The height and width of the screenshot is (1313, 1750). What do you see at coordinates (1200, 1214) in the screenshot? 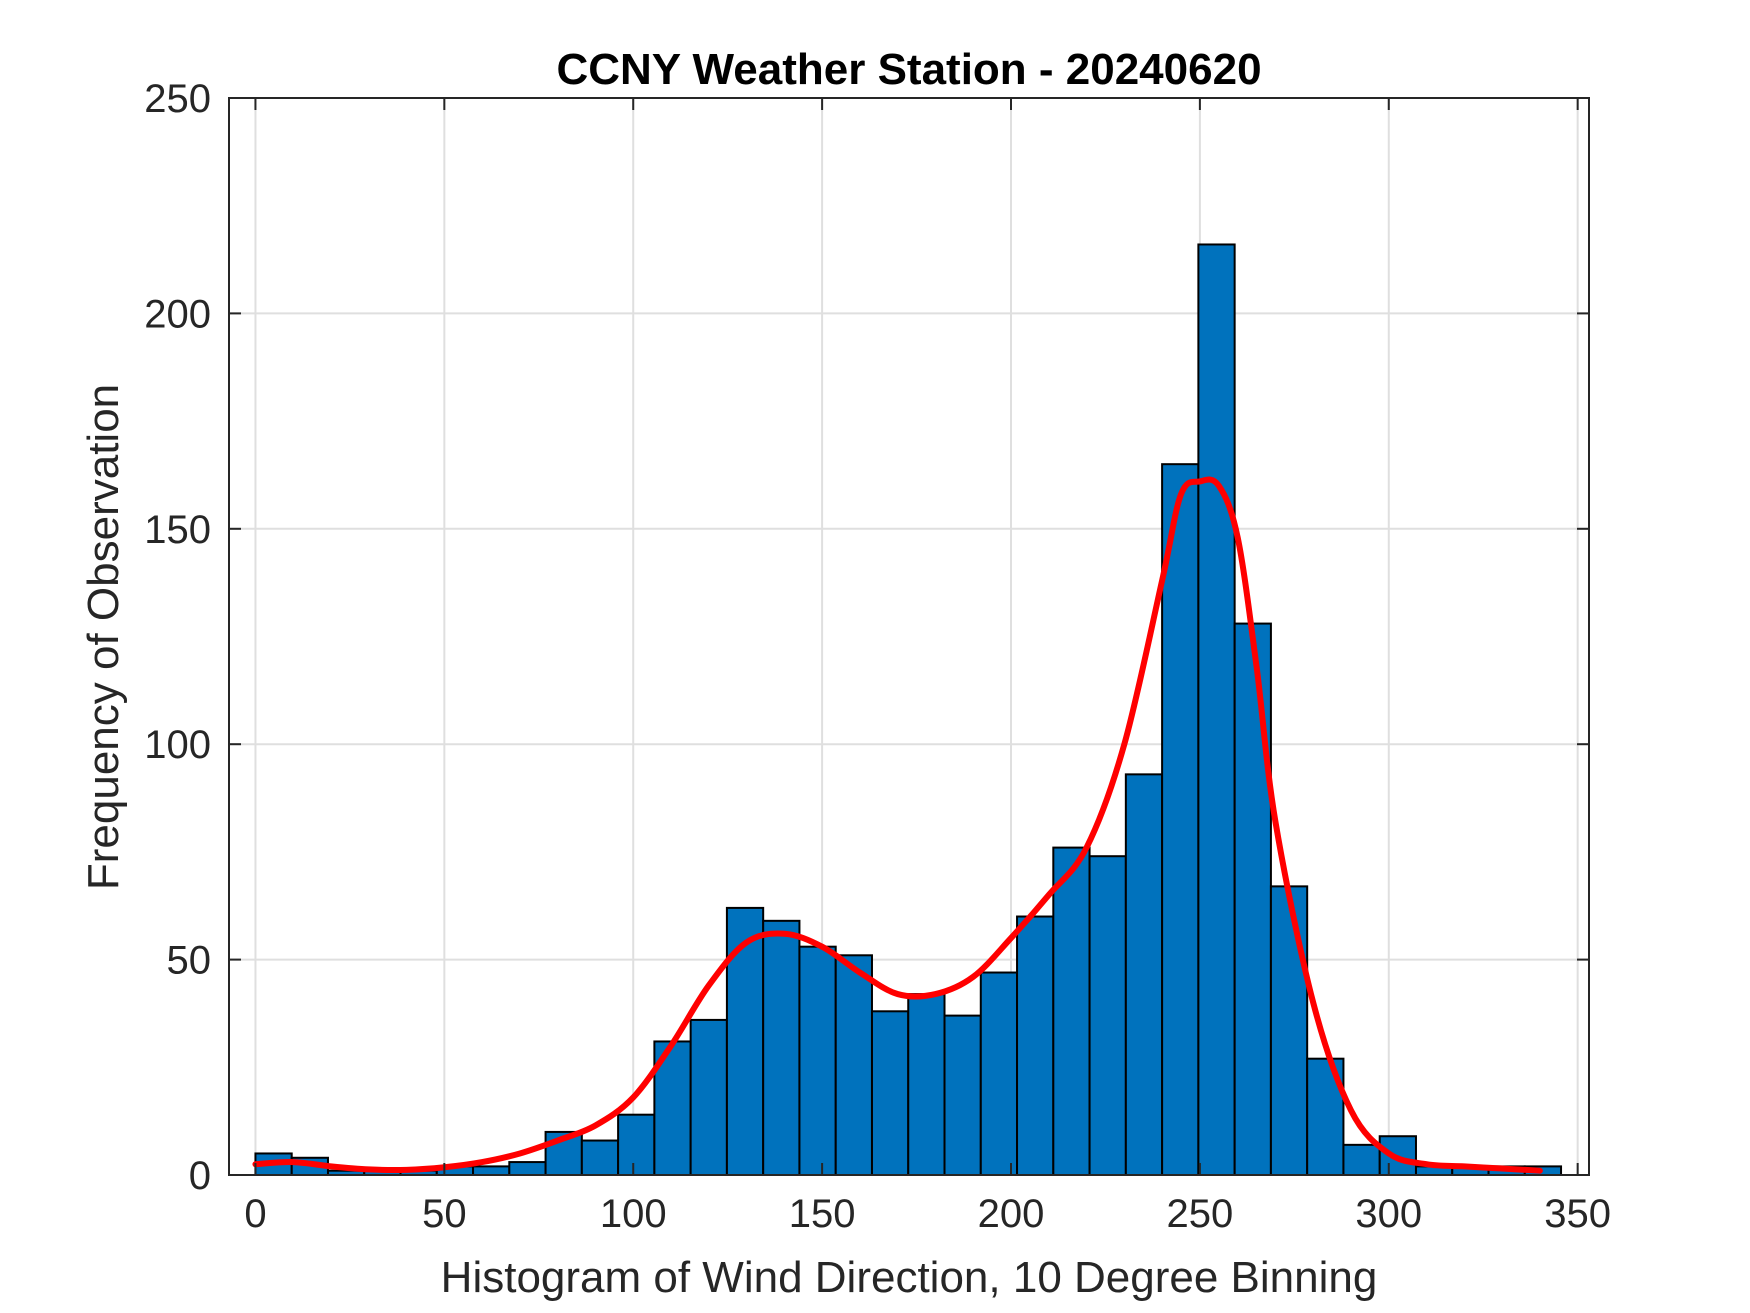
I see `x-tick-label: 250` at bounding box center [1200, 1214].